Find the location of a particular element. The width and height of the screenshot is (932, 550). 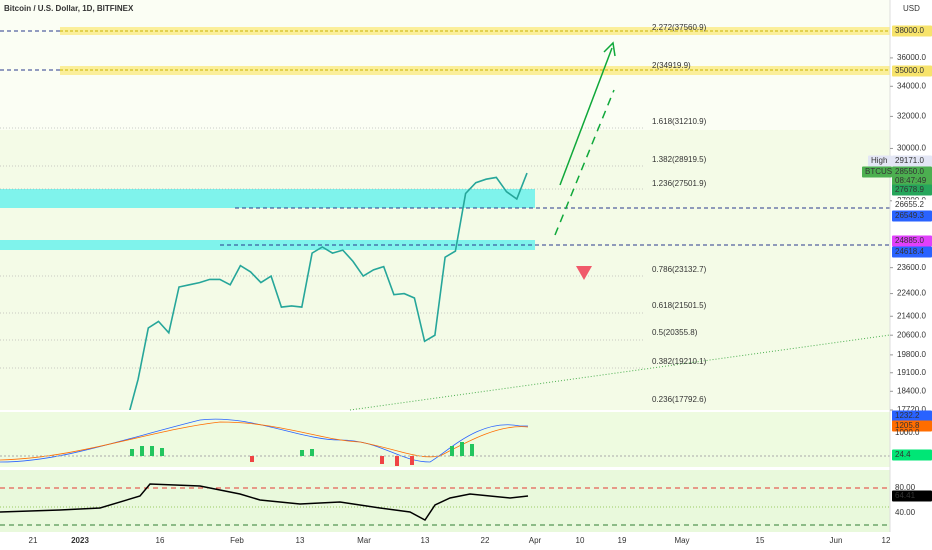

fib-label: 1.236(27501.9) is located at coordinates (679, 183).